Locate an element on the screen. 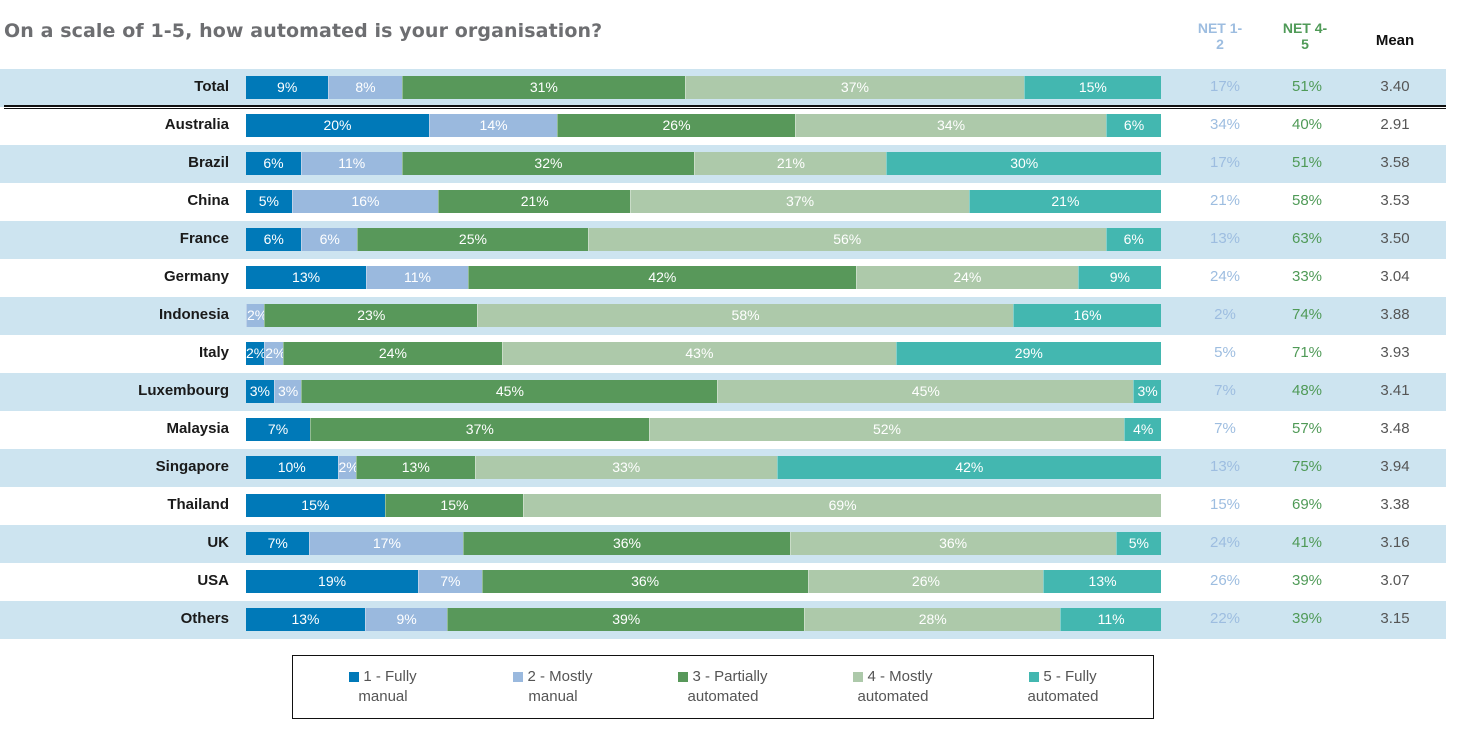 The width and height of the screenshot is (1464, 737). bar-data-label: 20% is located at coordinates (337, 125).